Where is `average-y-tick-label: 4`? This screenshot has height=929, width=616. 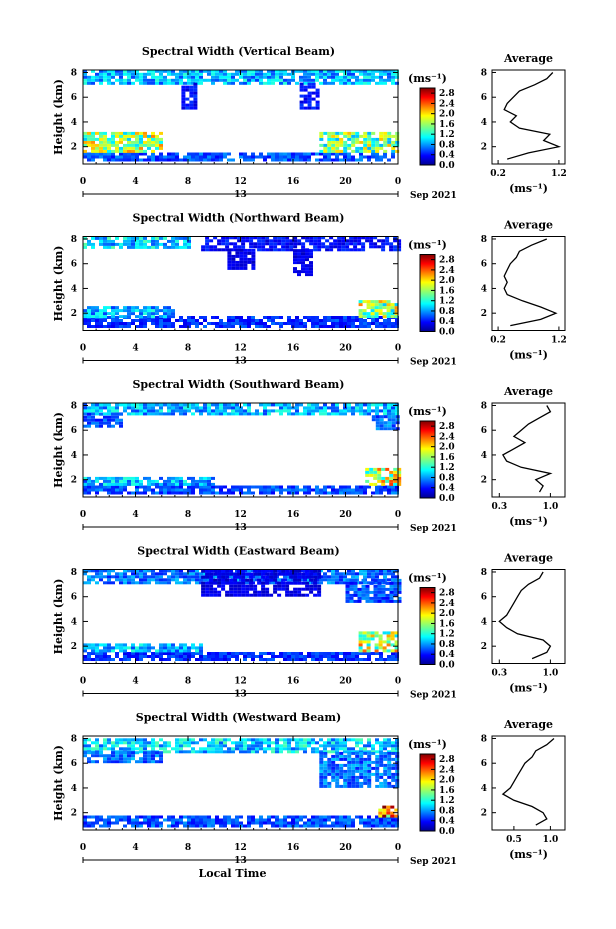 average-y-tick-label: 4 is located at coordinates (484, 456).